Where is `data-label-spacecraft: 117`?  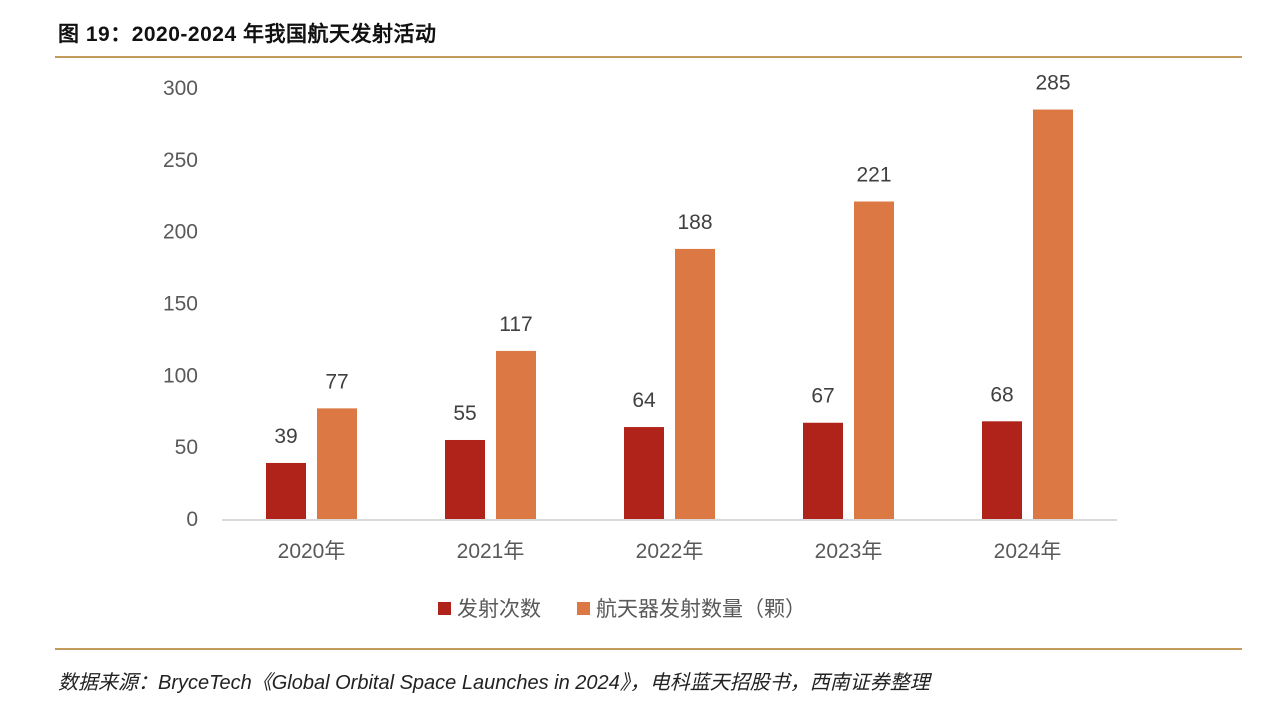
data-label-spacecraft: 117 is located at coordinates (515, 324).